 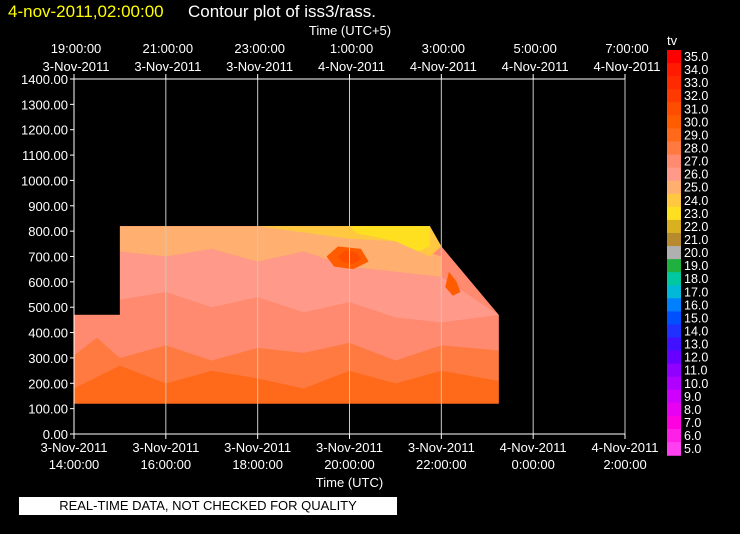 What do you see at coordinates (208, 506) in the screenshot?
I see `quality-warning-label: REAL-TIME DATA, NOT CHECKED FOR QUALITY` at bounding box center [208, 506].